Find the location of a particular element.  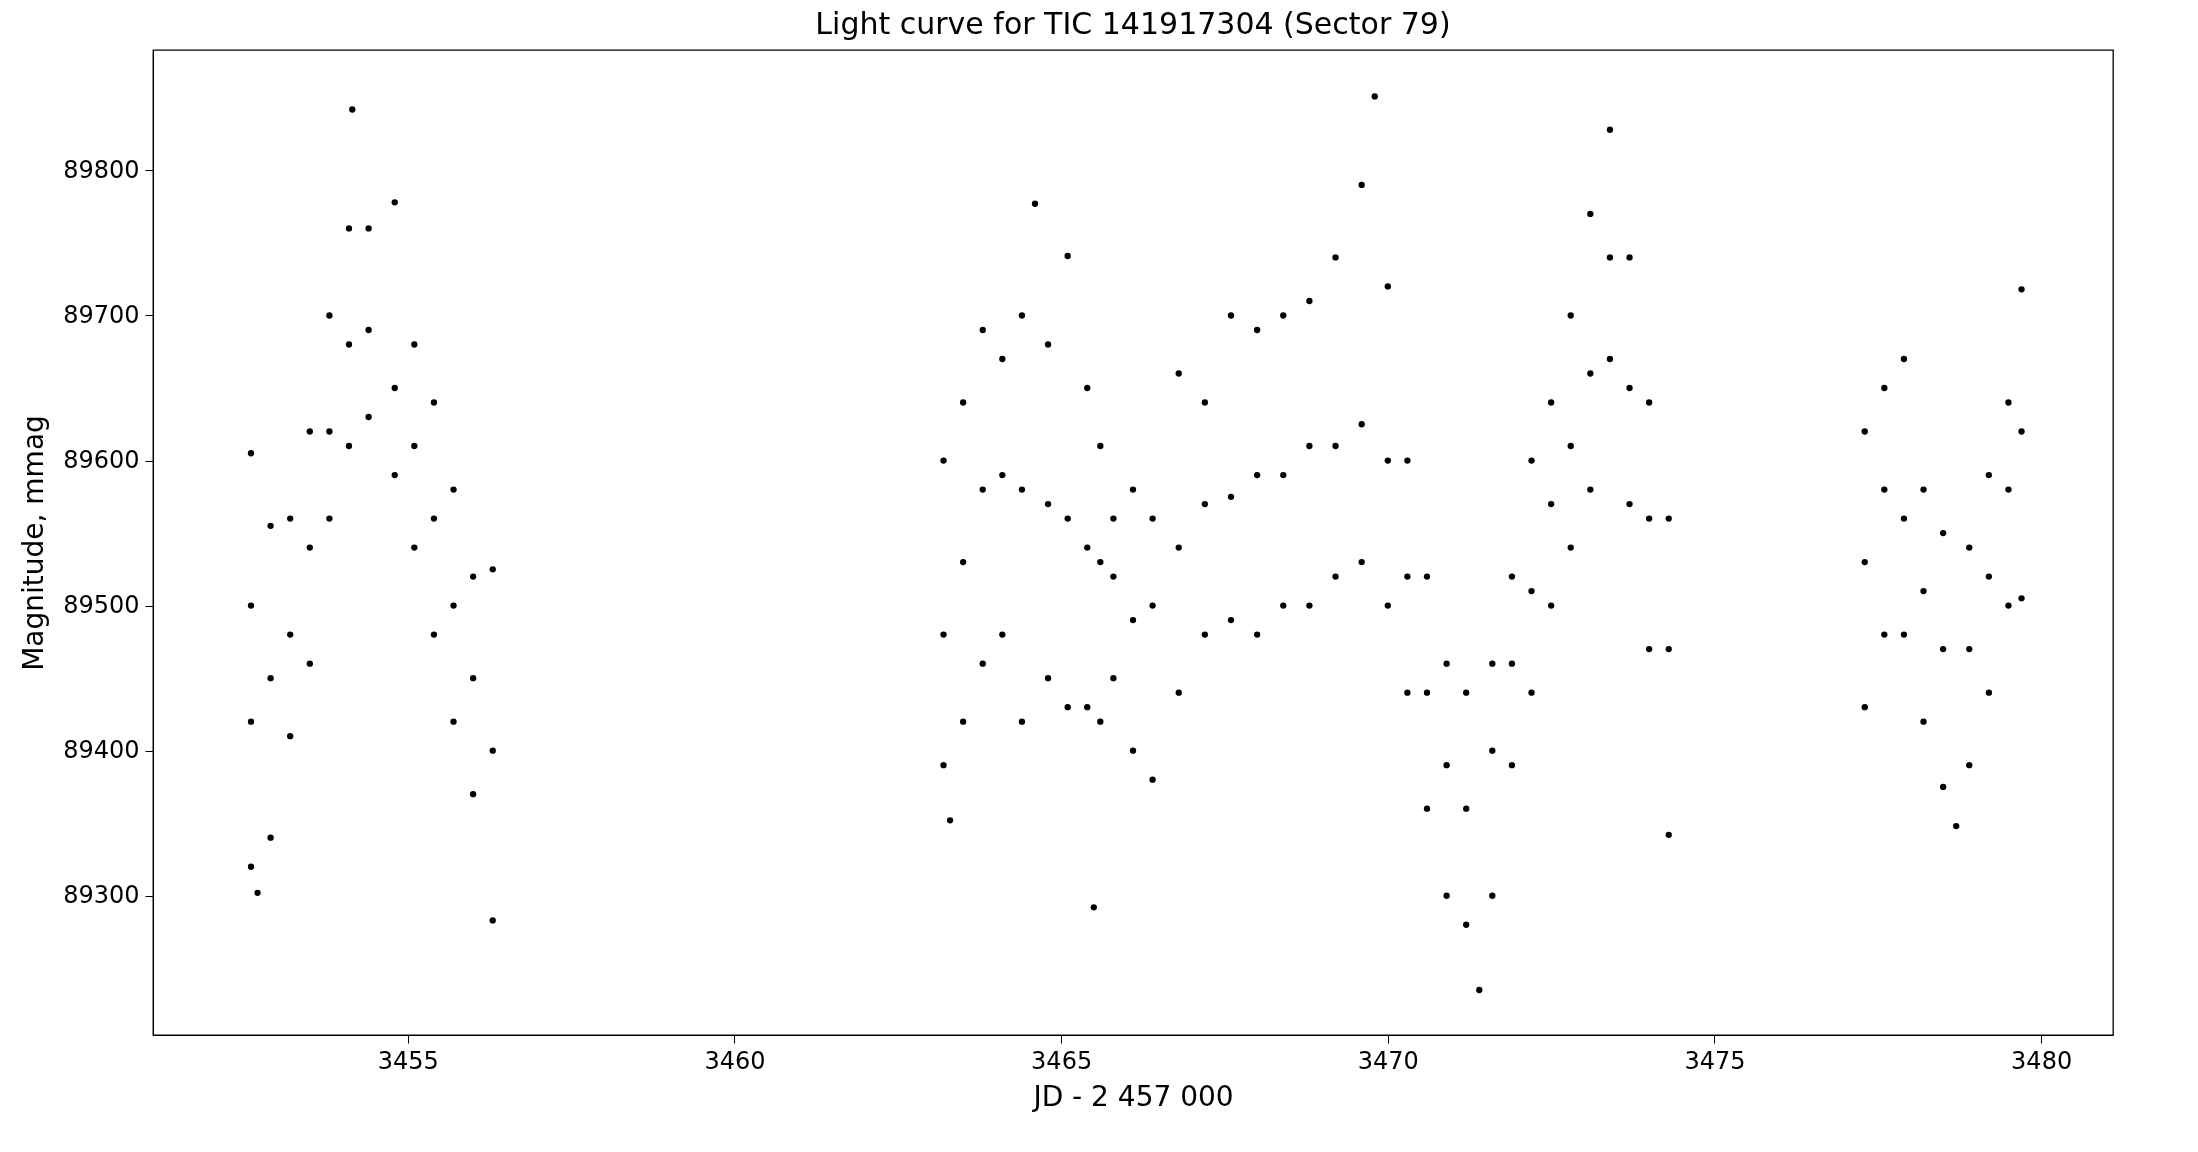

x-tick-label: 3455 is located at coordinates (408, 1060).